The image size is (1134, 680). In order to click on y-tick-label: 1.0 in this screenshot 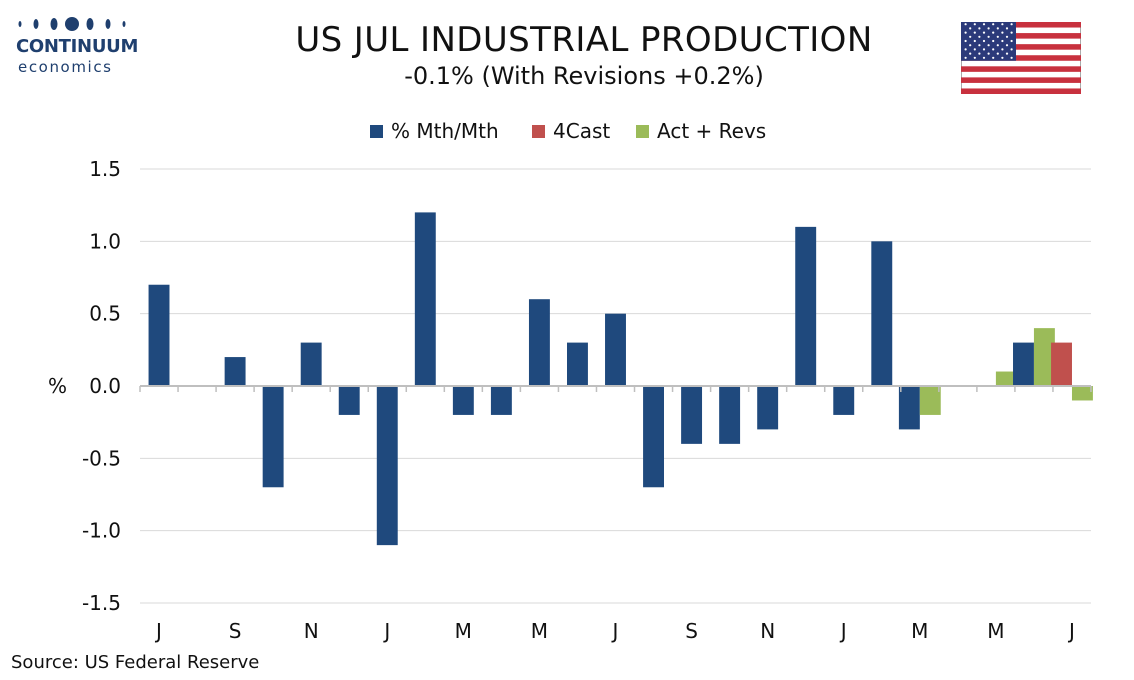, I will do `click(105, 241)`.